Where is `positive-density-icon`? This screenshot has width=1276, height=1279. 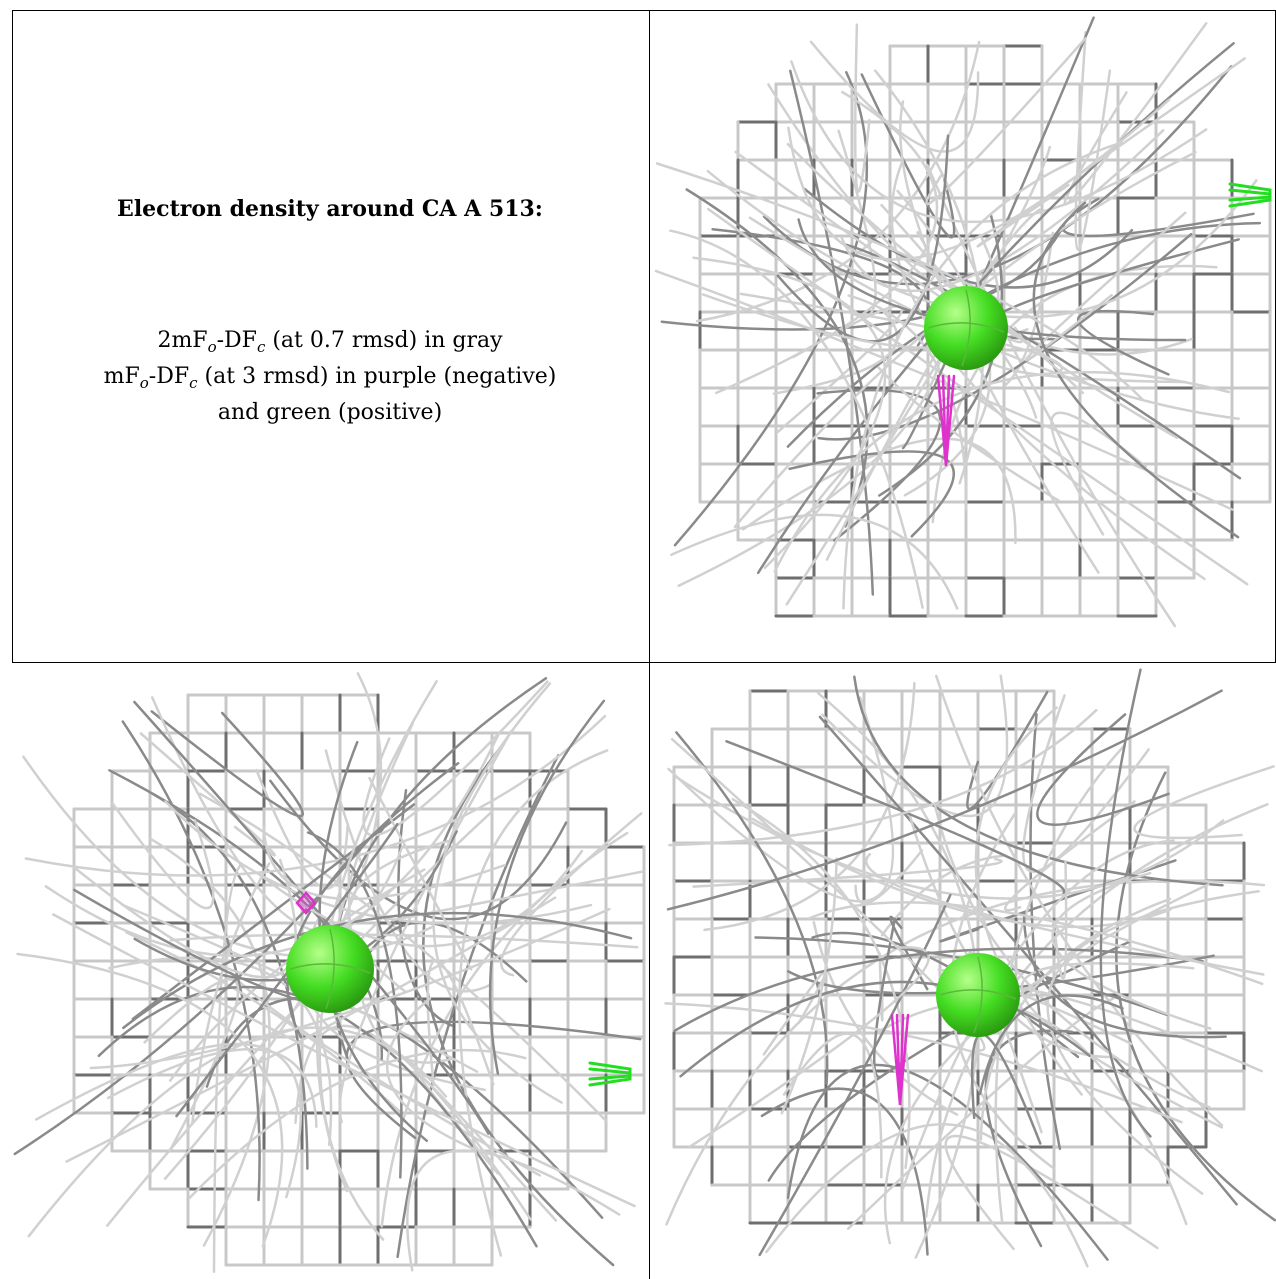 positive-density-icon is located at coordinates (1250, 195).